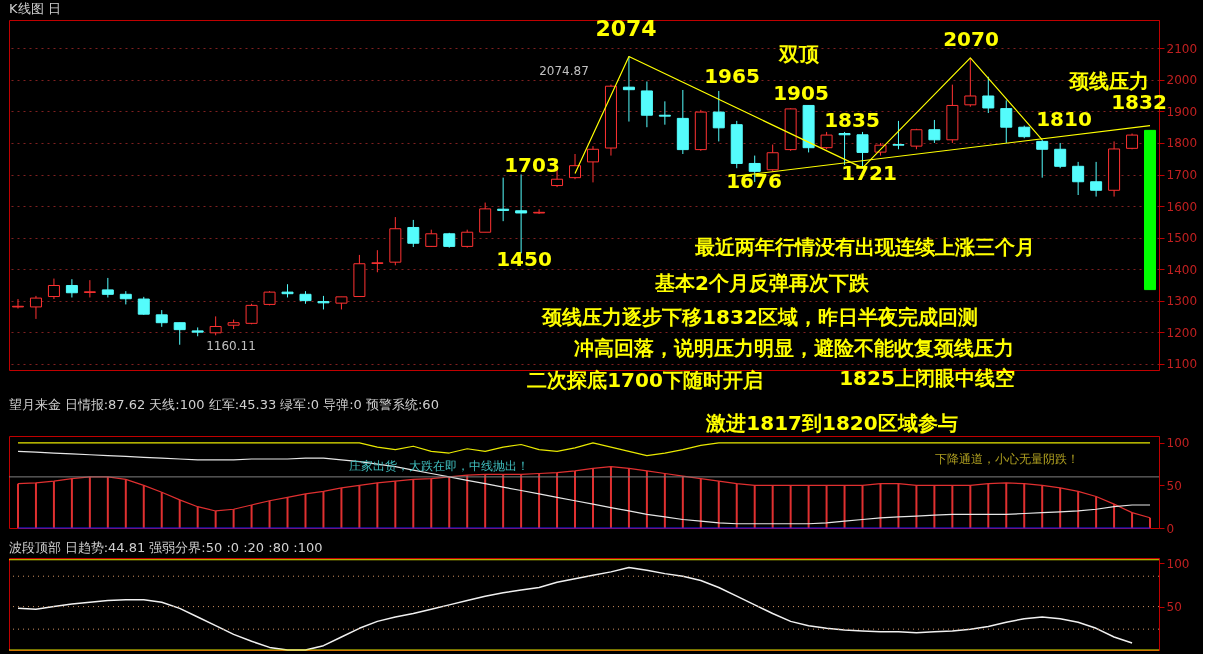  Describe the element at coordinates (759, 317) in the screenshot. I see `annotation: 颈线压力逐步下移1832区域，昨日半夜完成回测` at that location.